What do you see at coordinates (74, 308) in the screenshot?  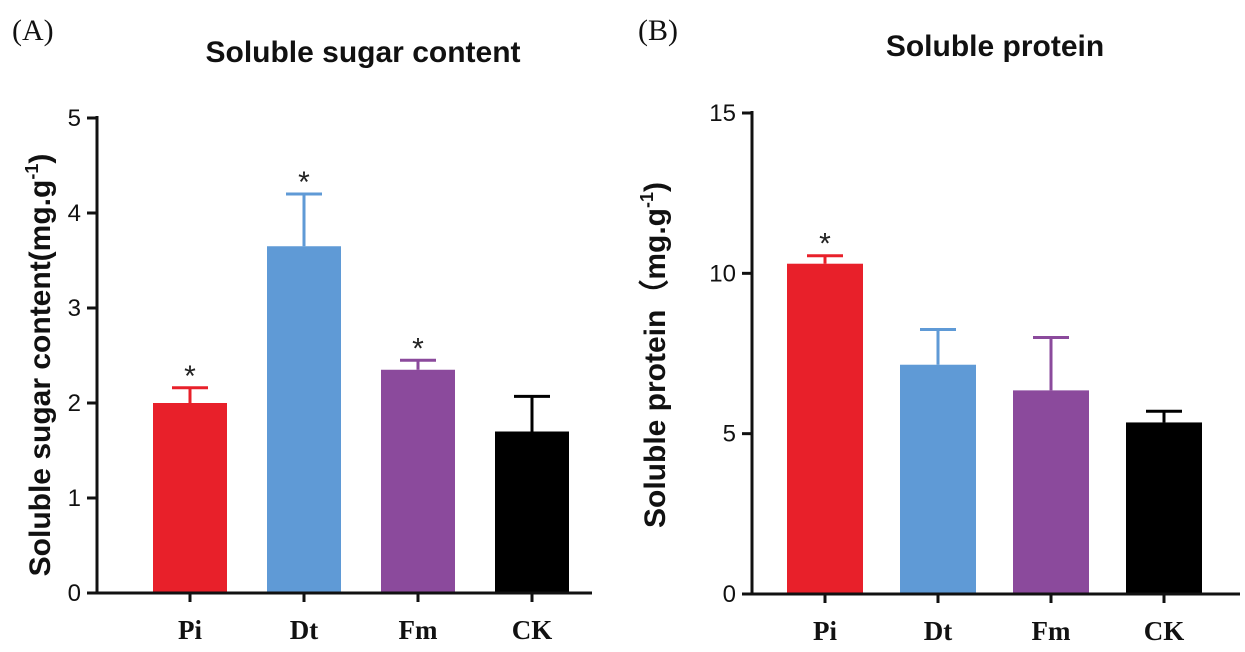 I see `panel-a-ytick-3: 3` at bounding box center [74, 308].